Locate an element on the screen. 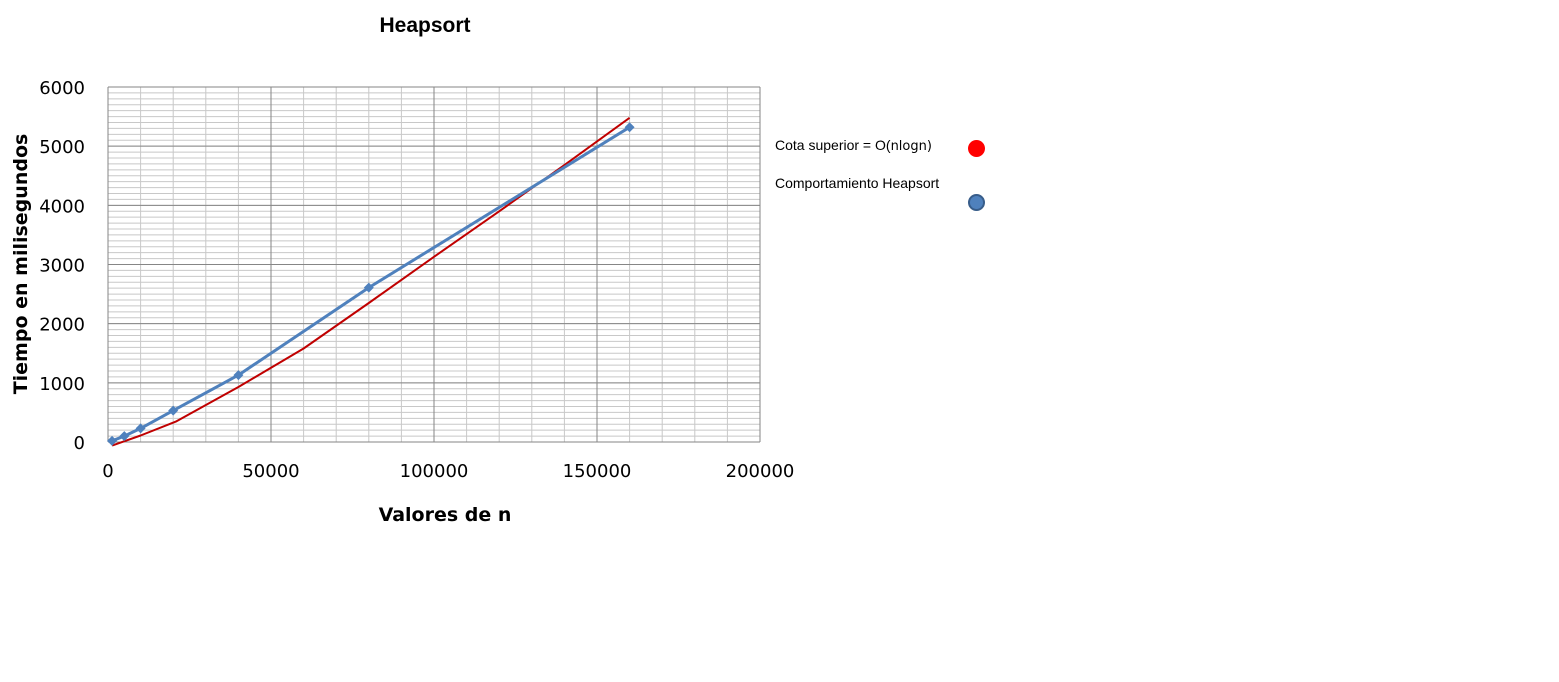 The image size is (1559, 682). y-tick-label: 1000 is located at coordinates (62, 384).